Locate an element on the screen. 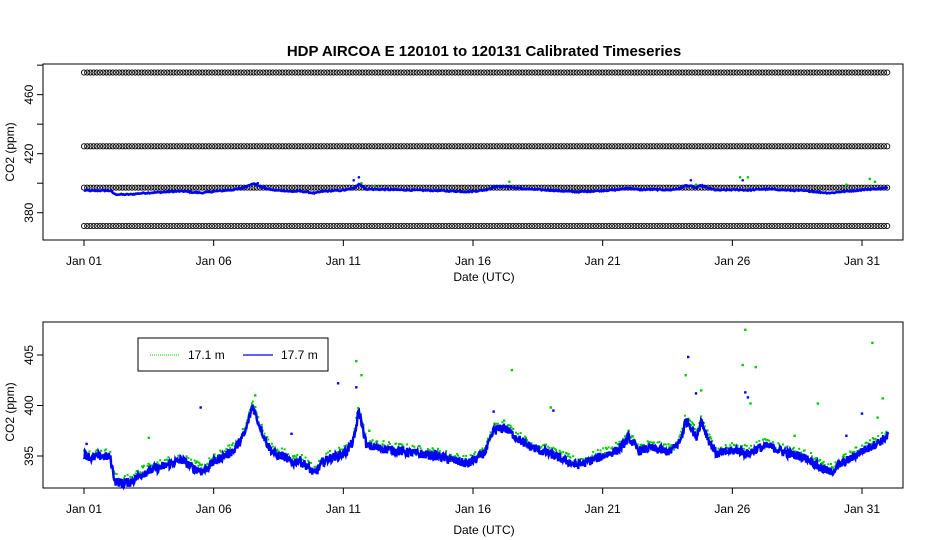 The width and height of the screenshot is (936, 540). series-17-7m is located at coordinates (486, 186).